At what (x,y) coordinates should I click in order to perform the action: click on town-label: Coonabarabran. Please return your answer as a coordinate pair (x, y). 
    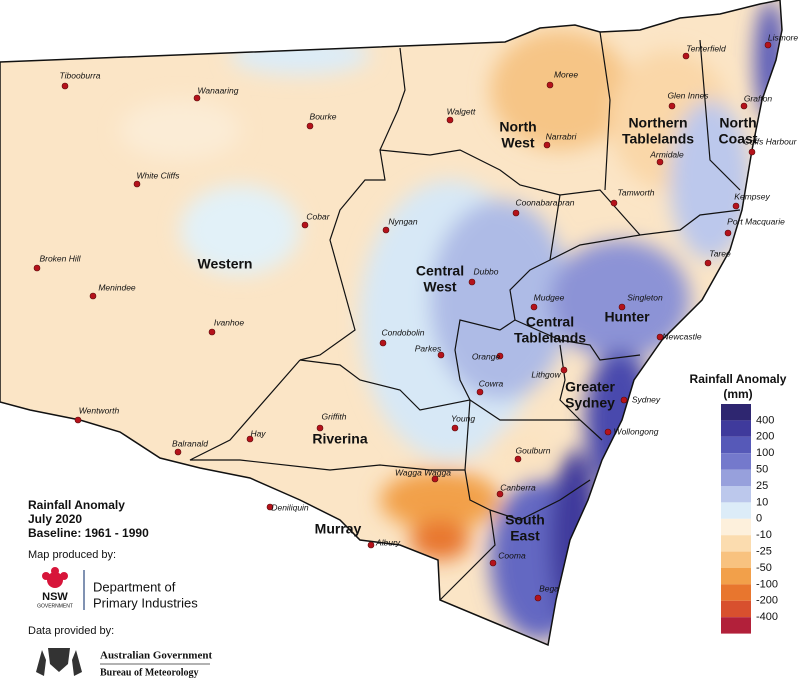
    Looking at the image, I should click on (544, 202).